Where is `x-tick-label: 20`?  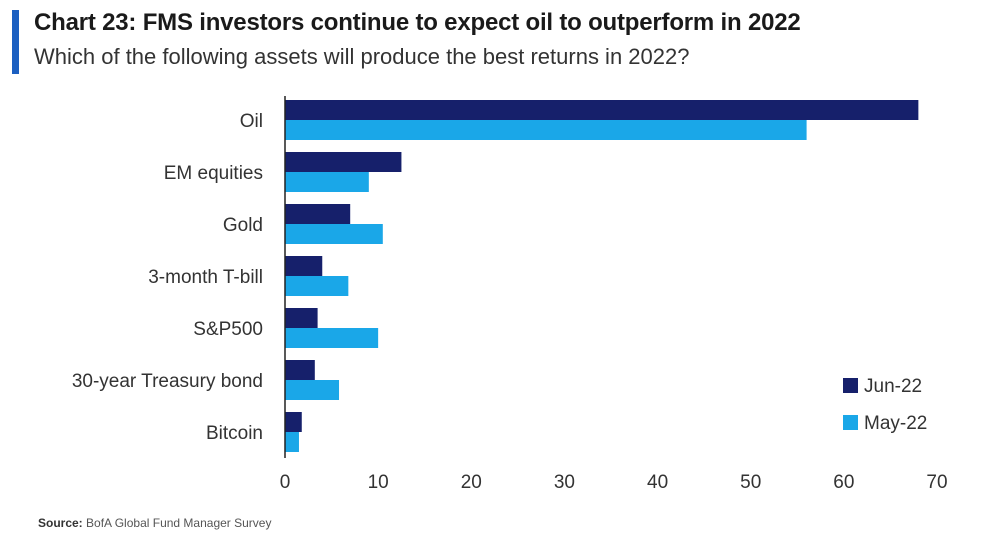 x-tick-label: 20 is located at coordinates (471, 482).